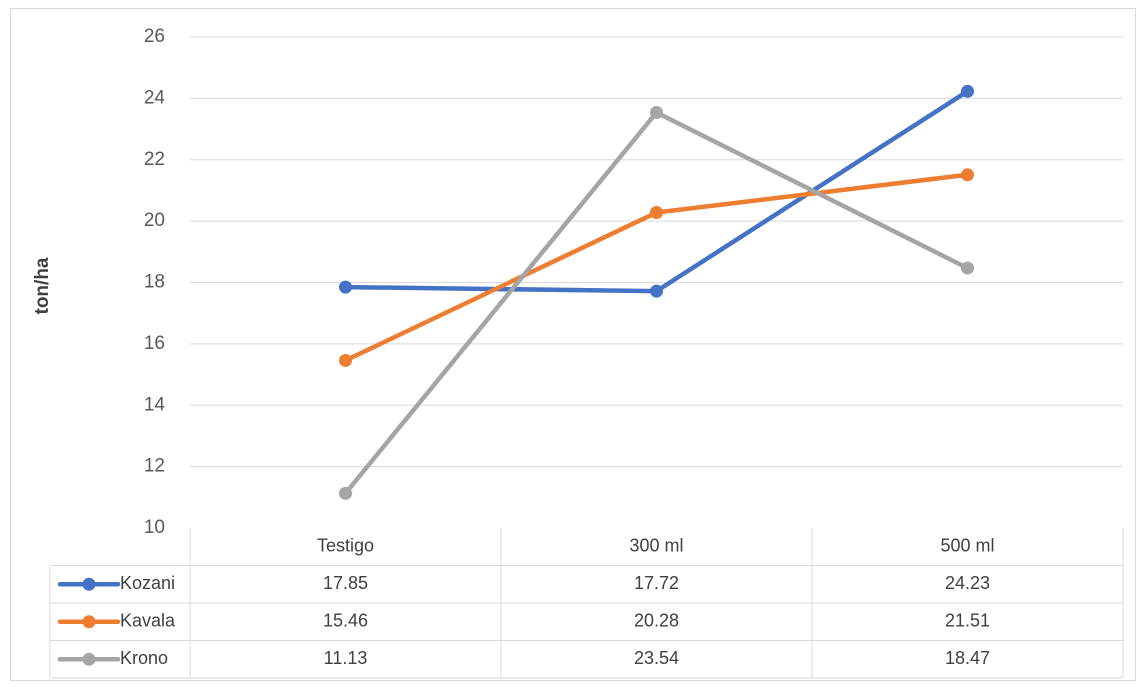 This screenshot has width=1148, height=691. Describe the element at coordinates (154, 343) in the screenshot. I see `y-tick-label: 16` at that location.